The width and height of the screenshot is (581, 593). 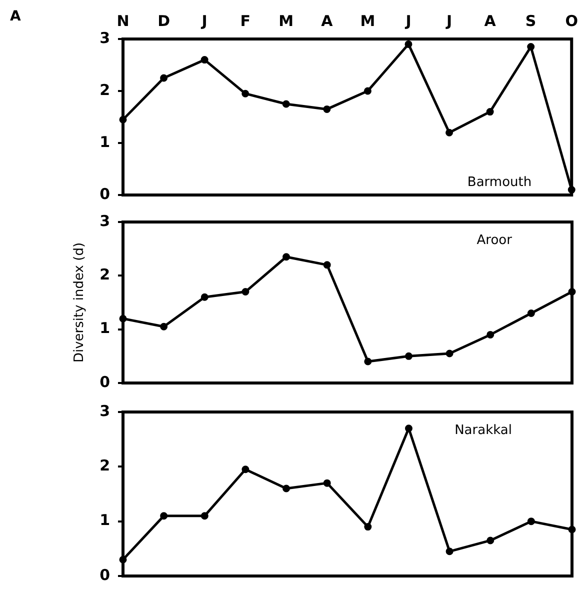 I want to click on text: Barmouth, so click(x=499, y=182).